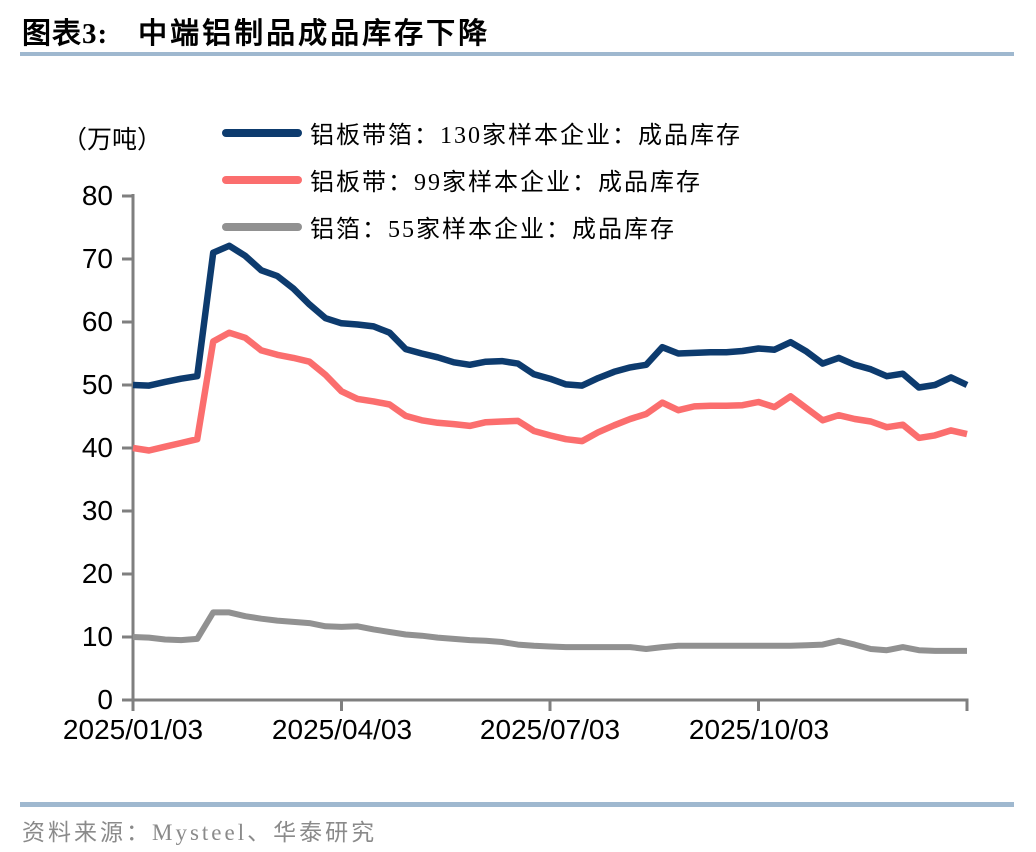 This screenshot has width=1036, height=852. Describe the element at coordinates (97, 321) in the screenshot. I see `y-tick-label: 60` at that location.